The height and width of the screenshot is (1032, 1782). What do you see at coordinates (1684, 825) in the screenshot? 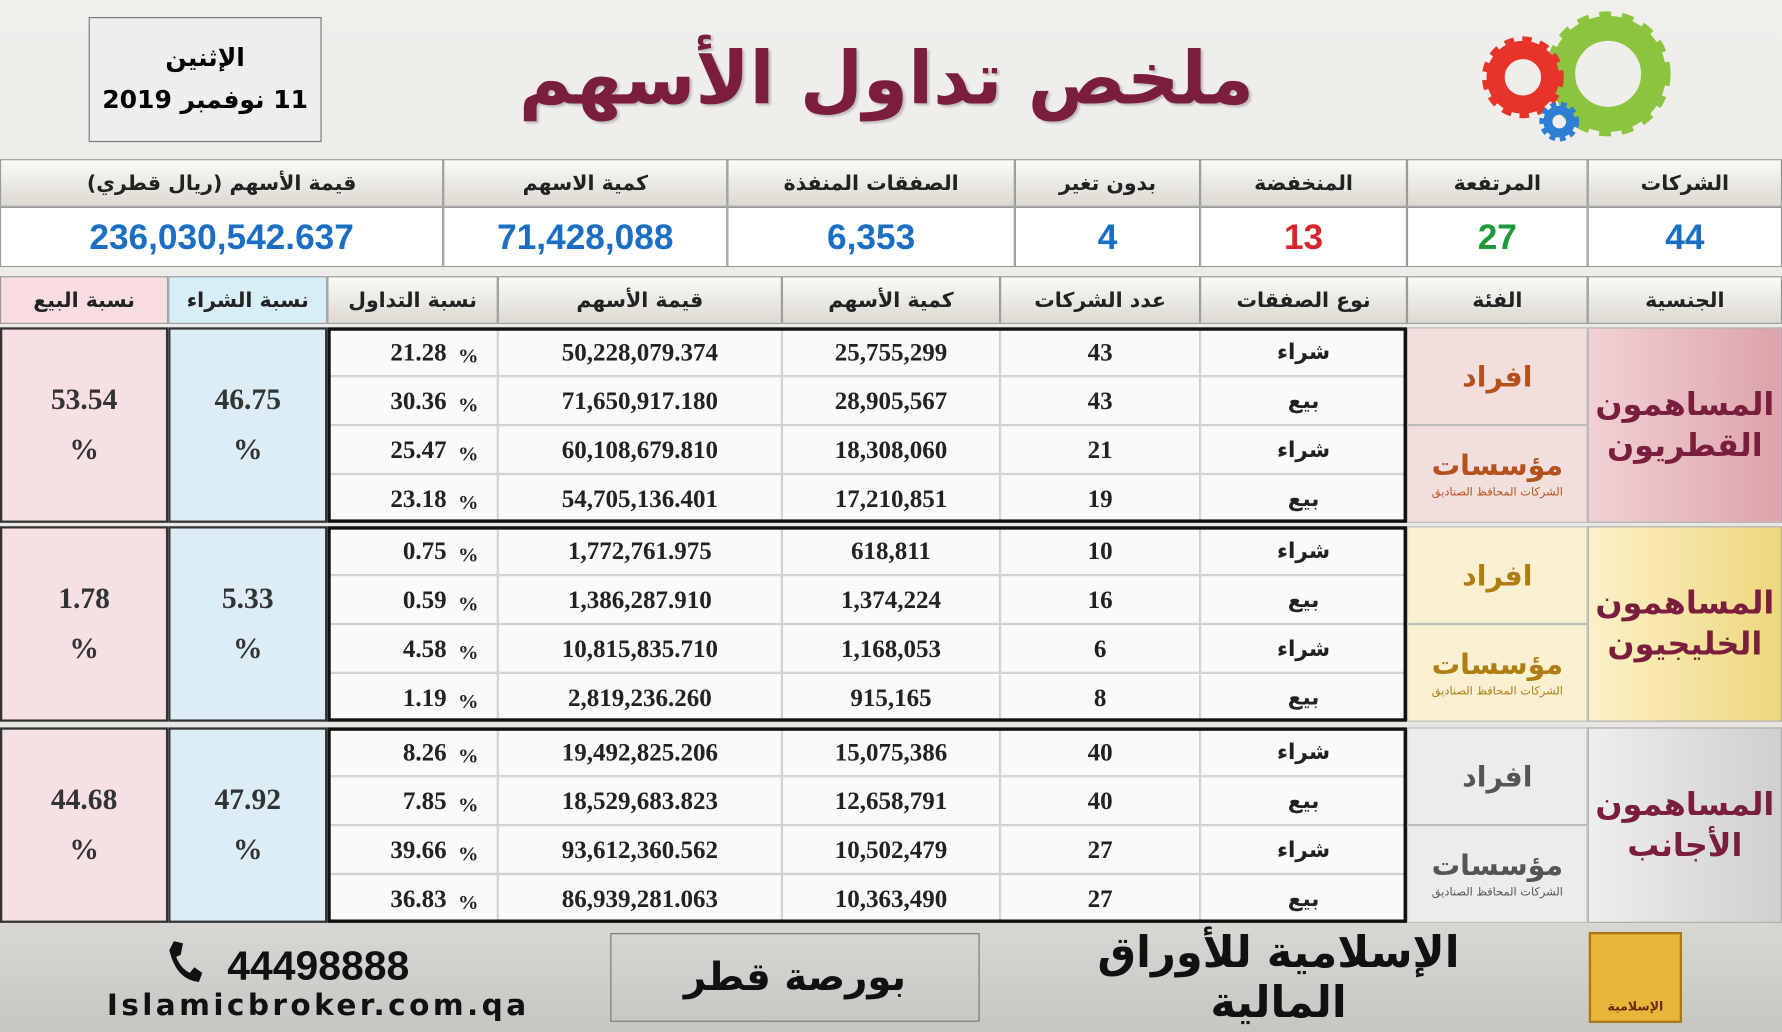
I see `nationality: المساهمون الأجانب` at bounding box center [1684, 825].